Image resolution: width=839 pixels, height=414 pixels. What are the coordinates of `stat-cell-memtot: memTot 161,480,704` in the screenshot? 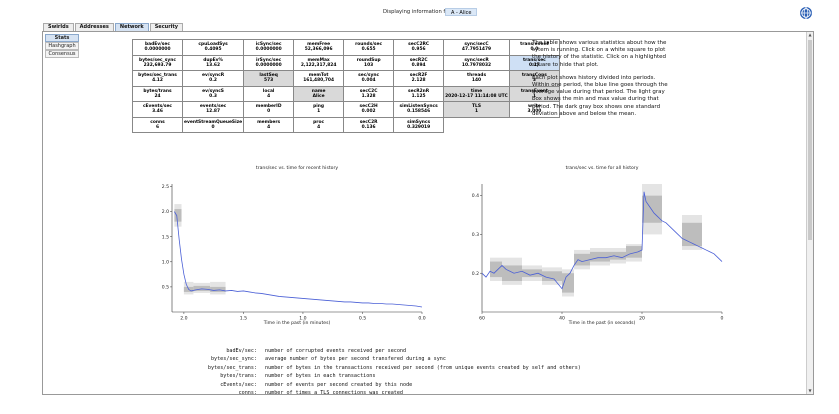 It's located at (319, 78).